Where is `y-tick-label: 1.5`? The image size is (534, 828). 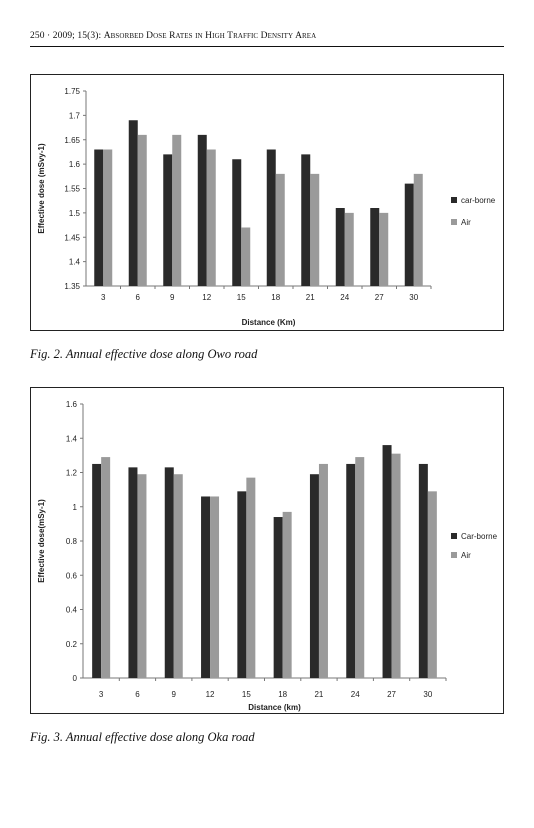
y-tick-label: 1.5 is located at coordinates (75, 213).